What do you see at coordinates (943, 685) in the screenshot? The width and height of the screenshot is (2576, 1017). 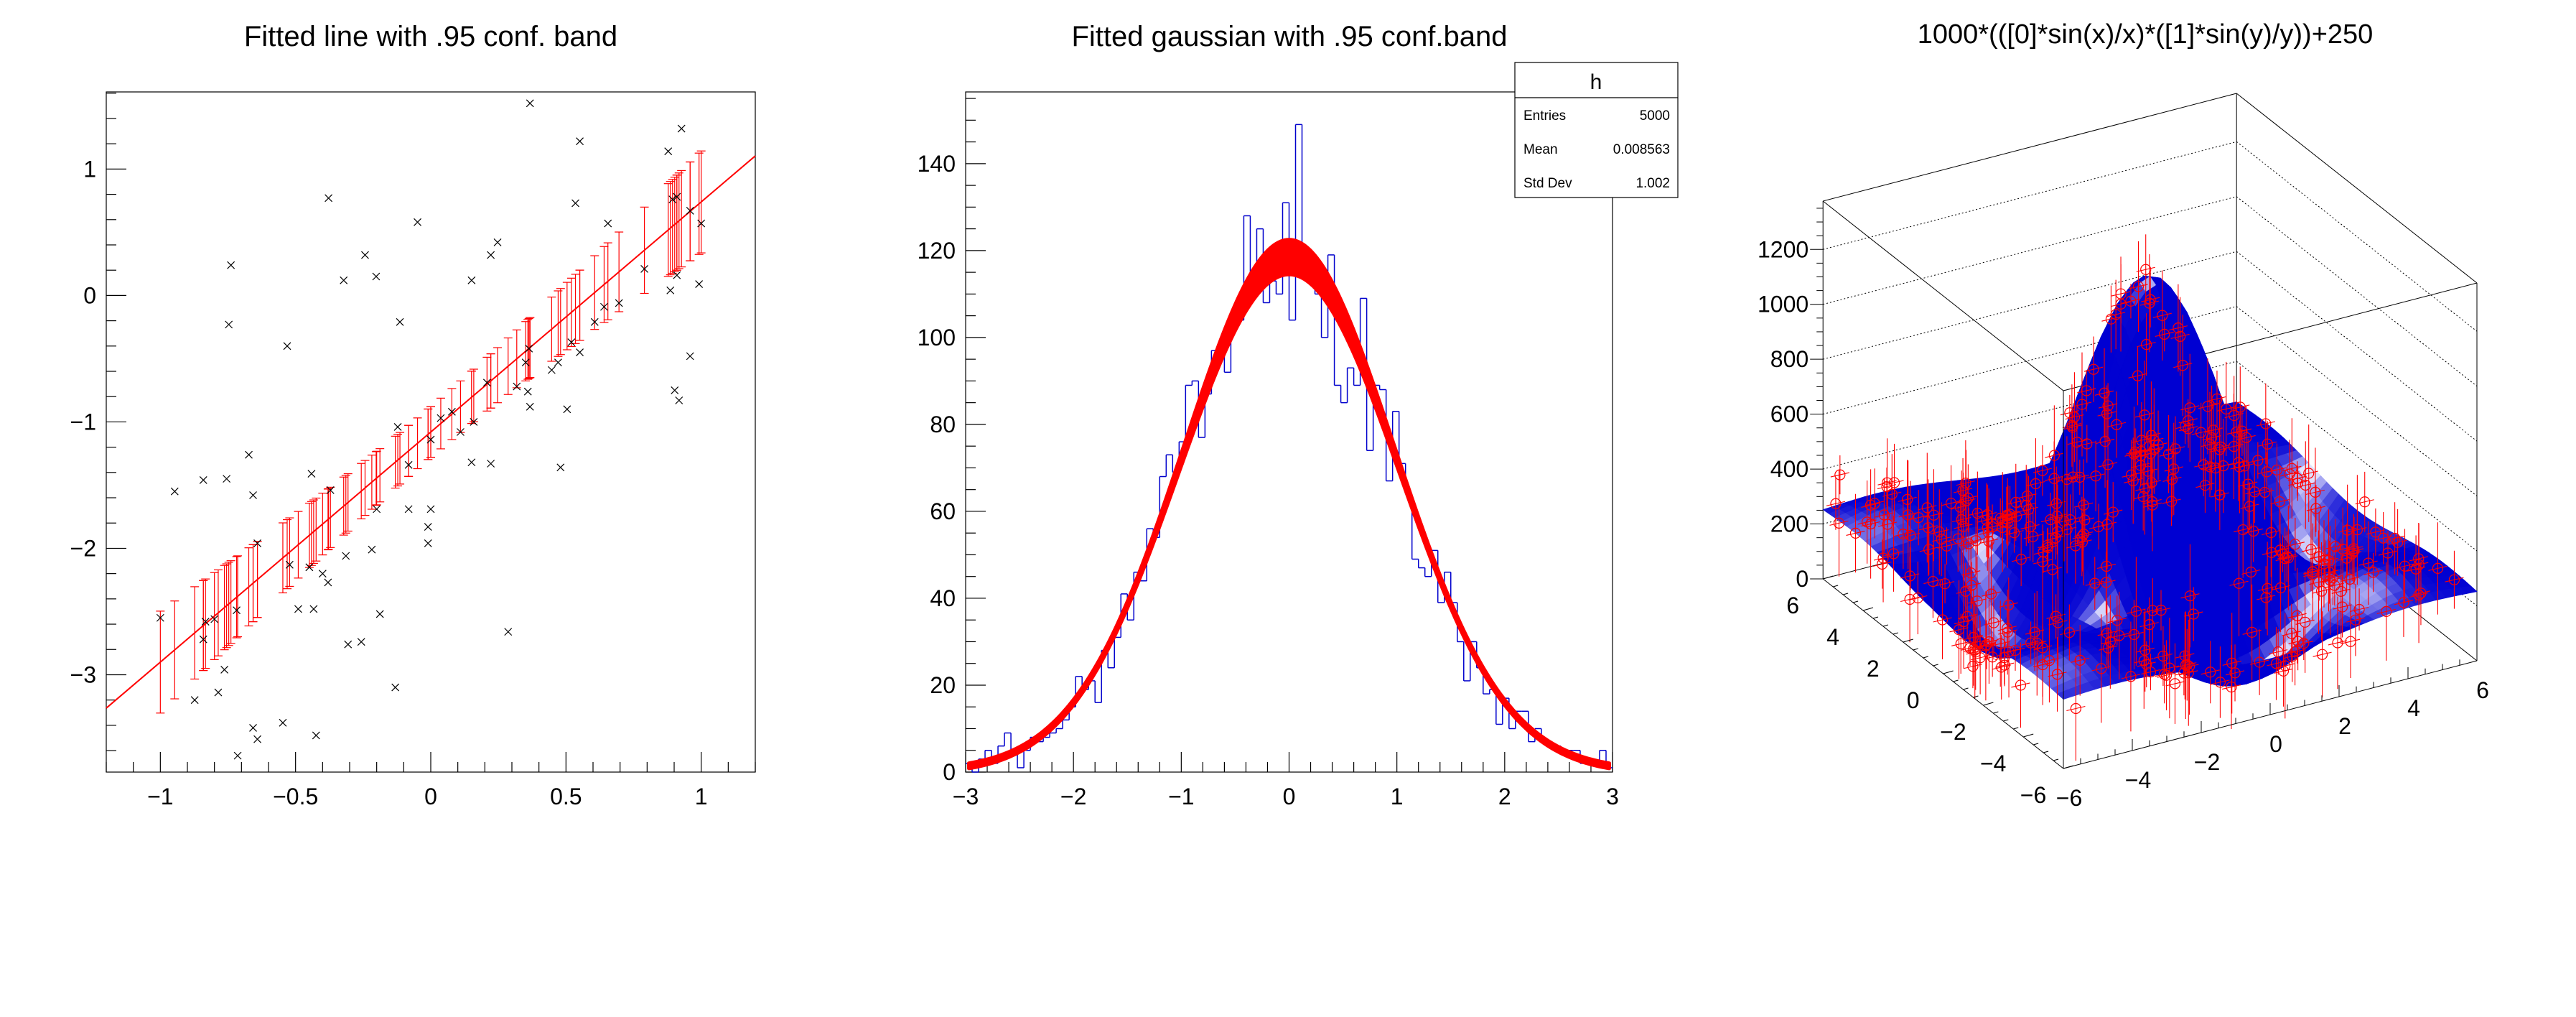 I see `y-tick-label: 20` at bounding box center [943, 685].